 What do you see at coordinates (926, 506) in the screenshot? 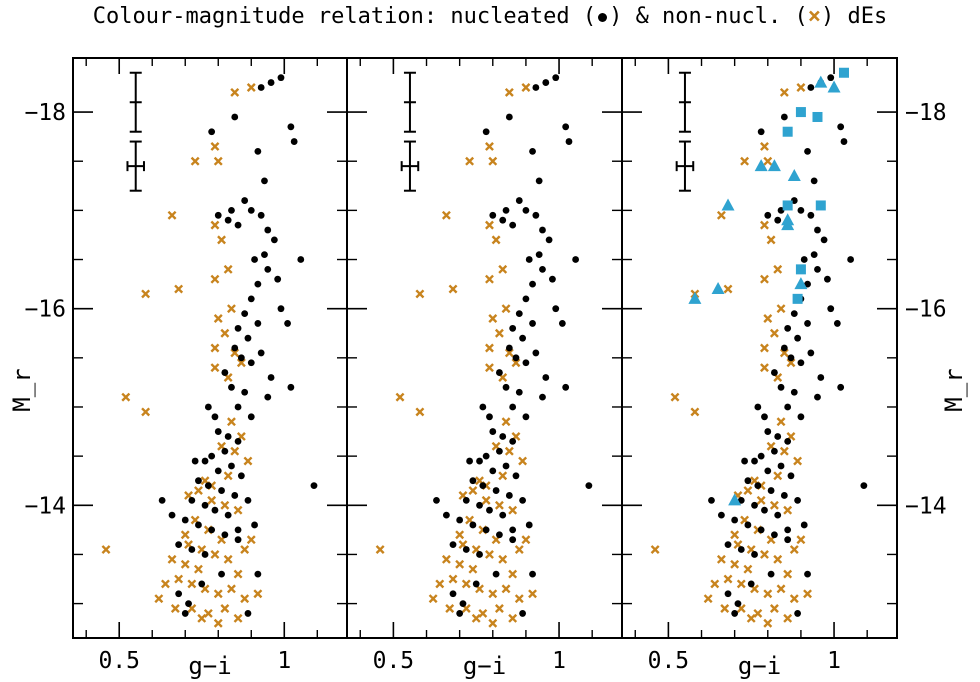
I see `y-tick-label-right: −14` at bounding box center [926, 506].